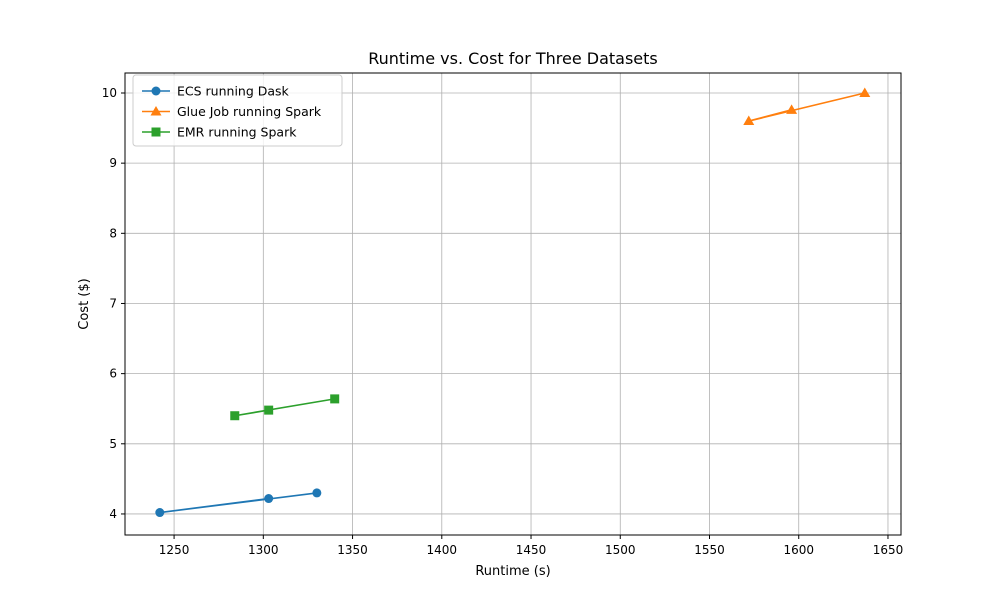 This screenshot has width=1000, height=600. I want to click on chart-title: Runtime vs. Cost for Three Datasets, so click(513, 58).